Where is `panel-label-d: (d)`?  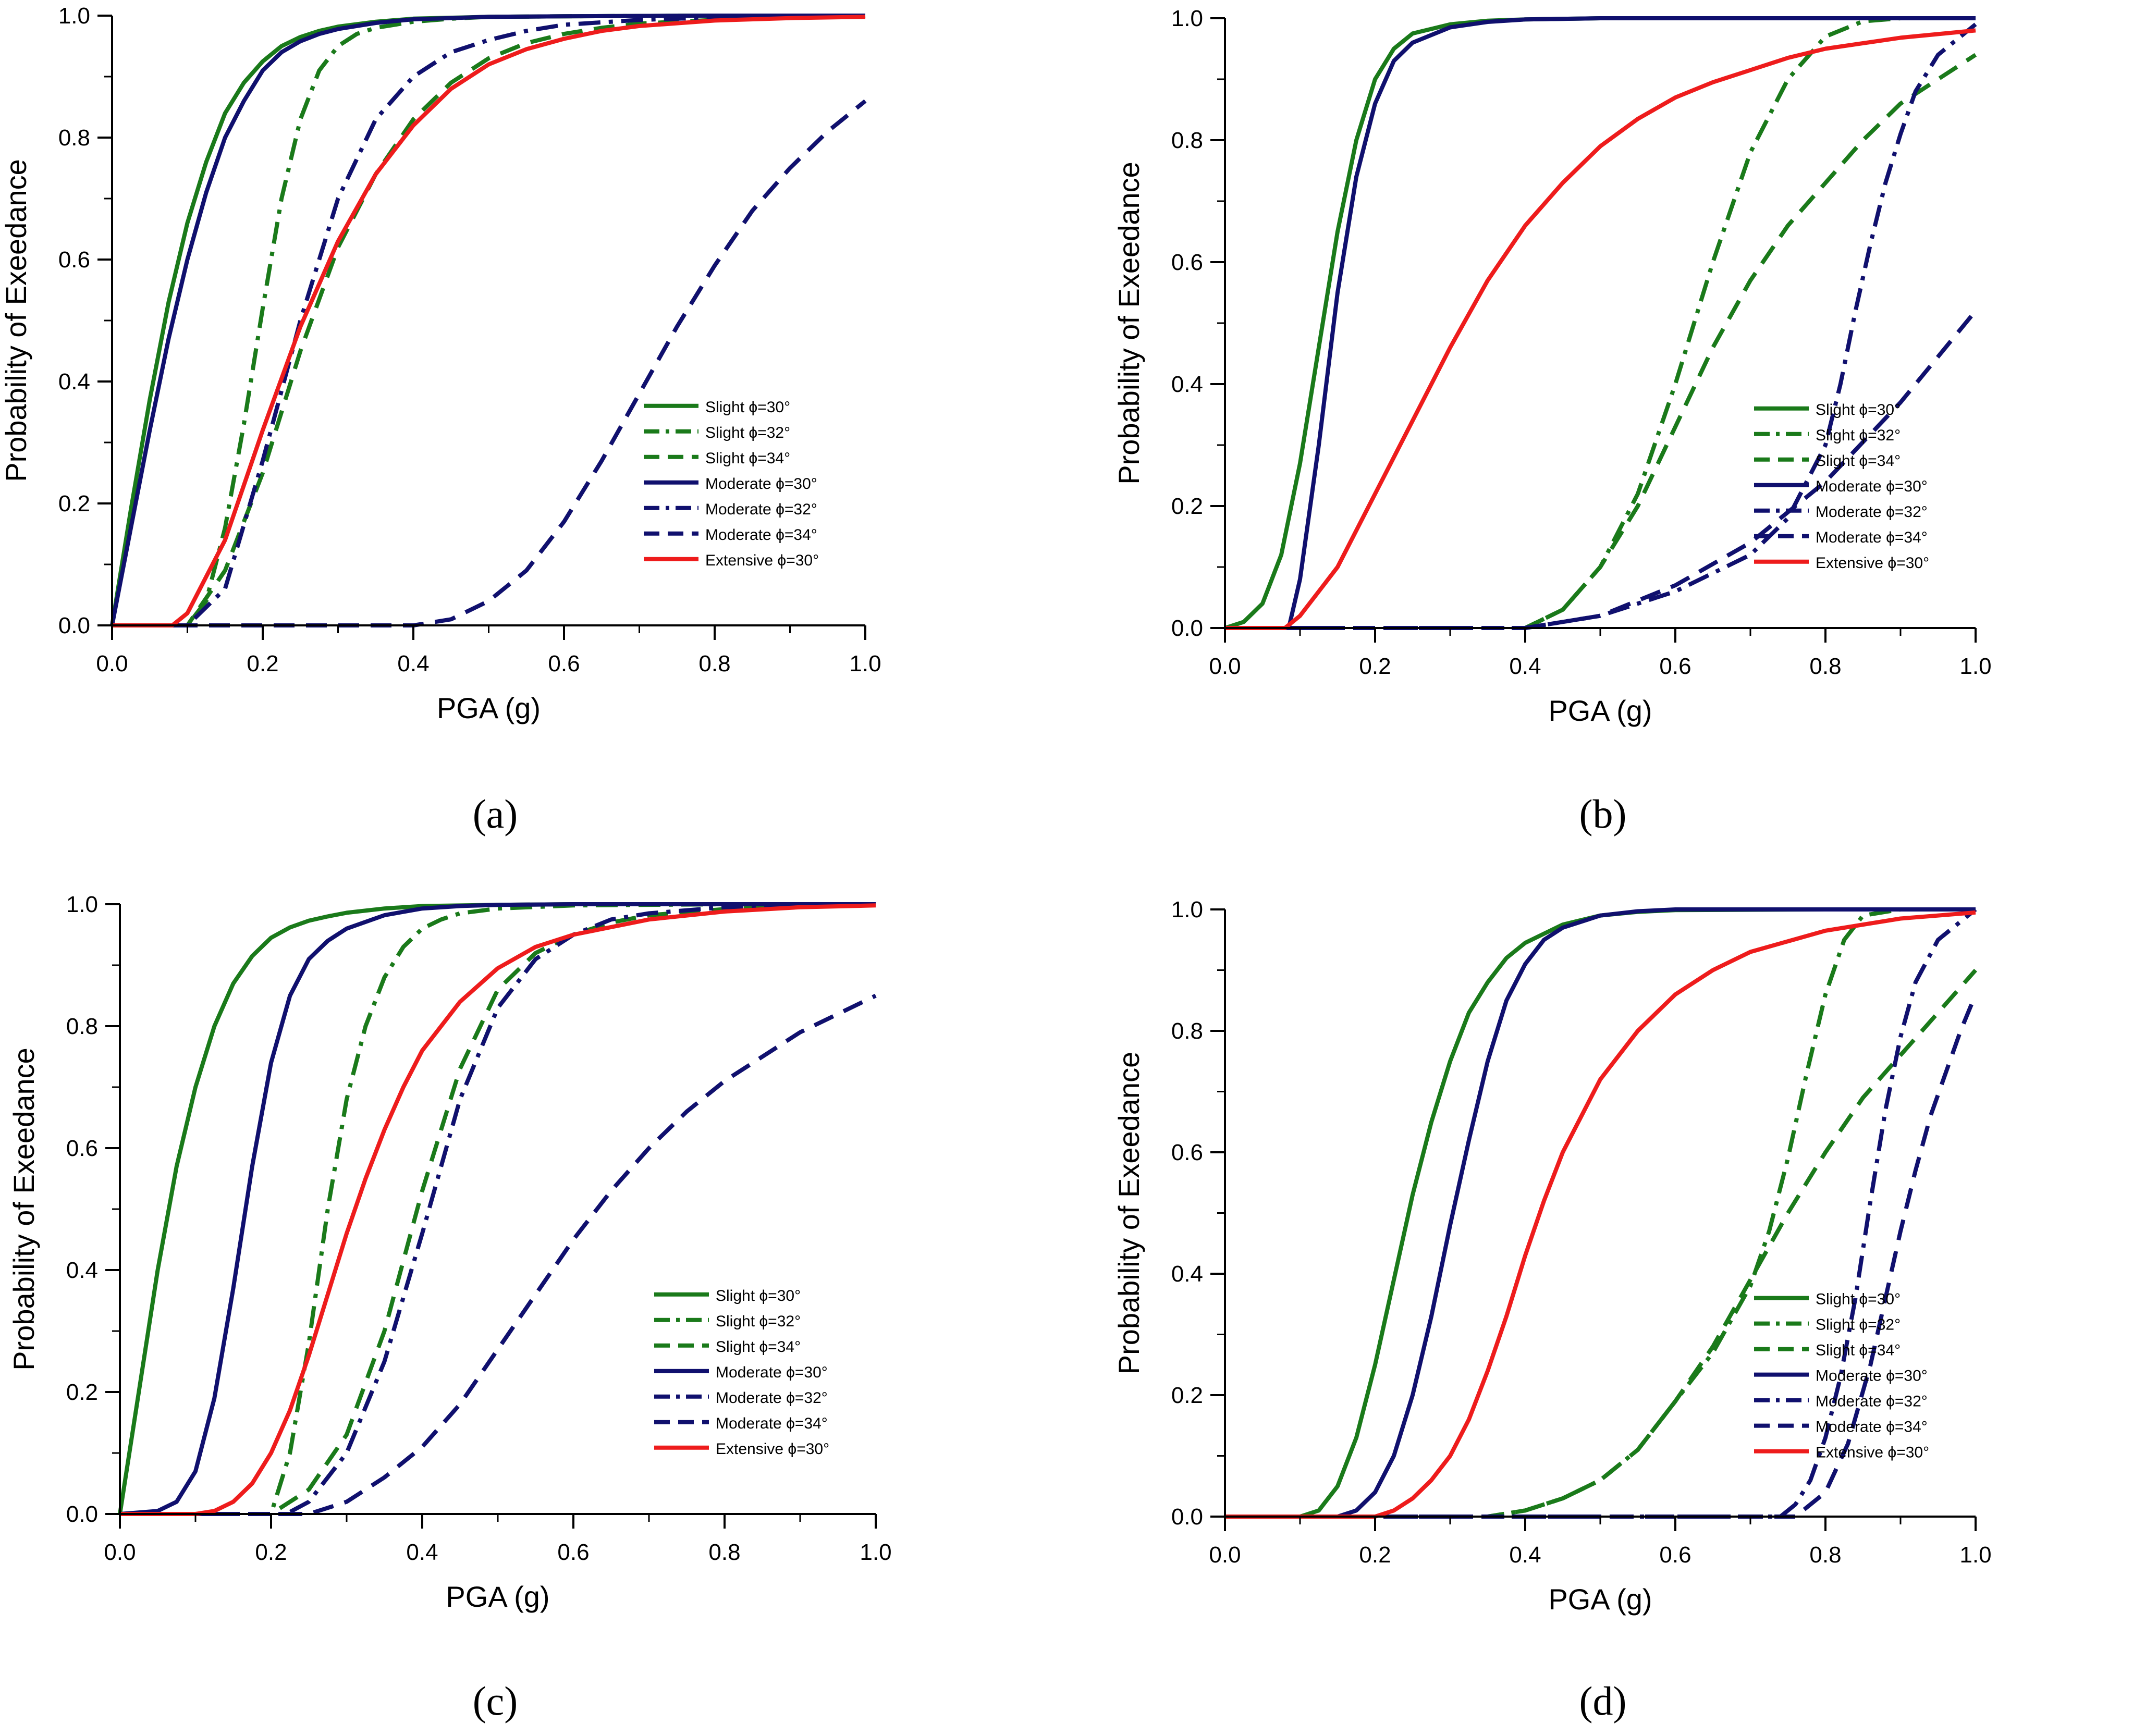 panel-label-d: (d) is located at coordinates (1603, 1700).